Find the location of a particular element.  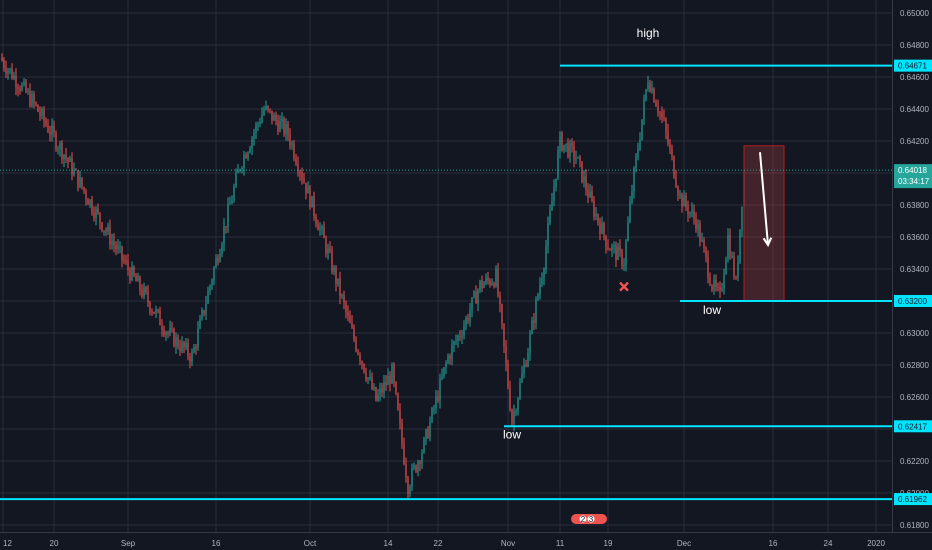

annotation-label: high is located at coordinates (648, 33).